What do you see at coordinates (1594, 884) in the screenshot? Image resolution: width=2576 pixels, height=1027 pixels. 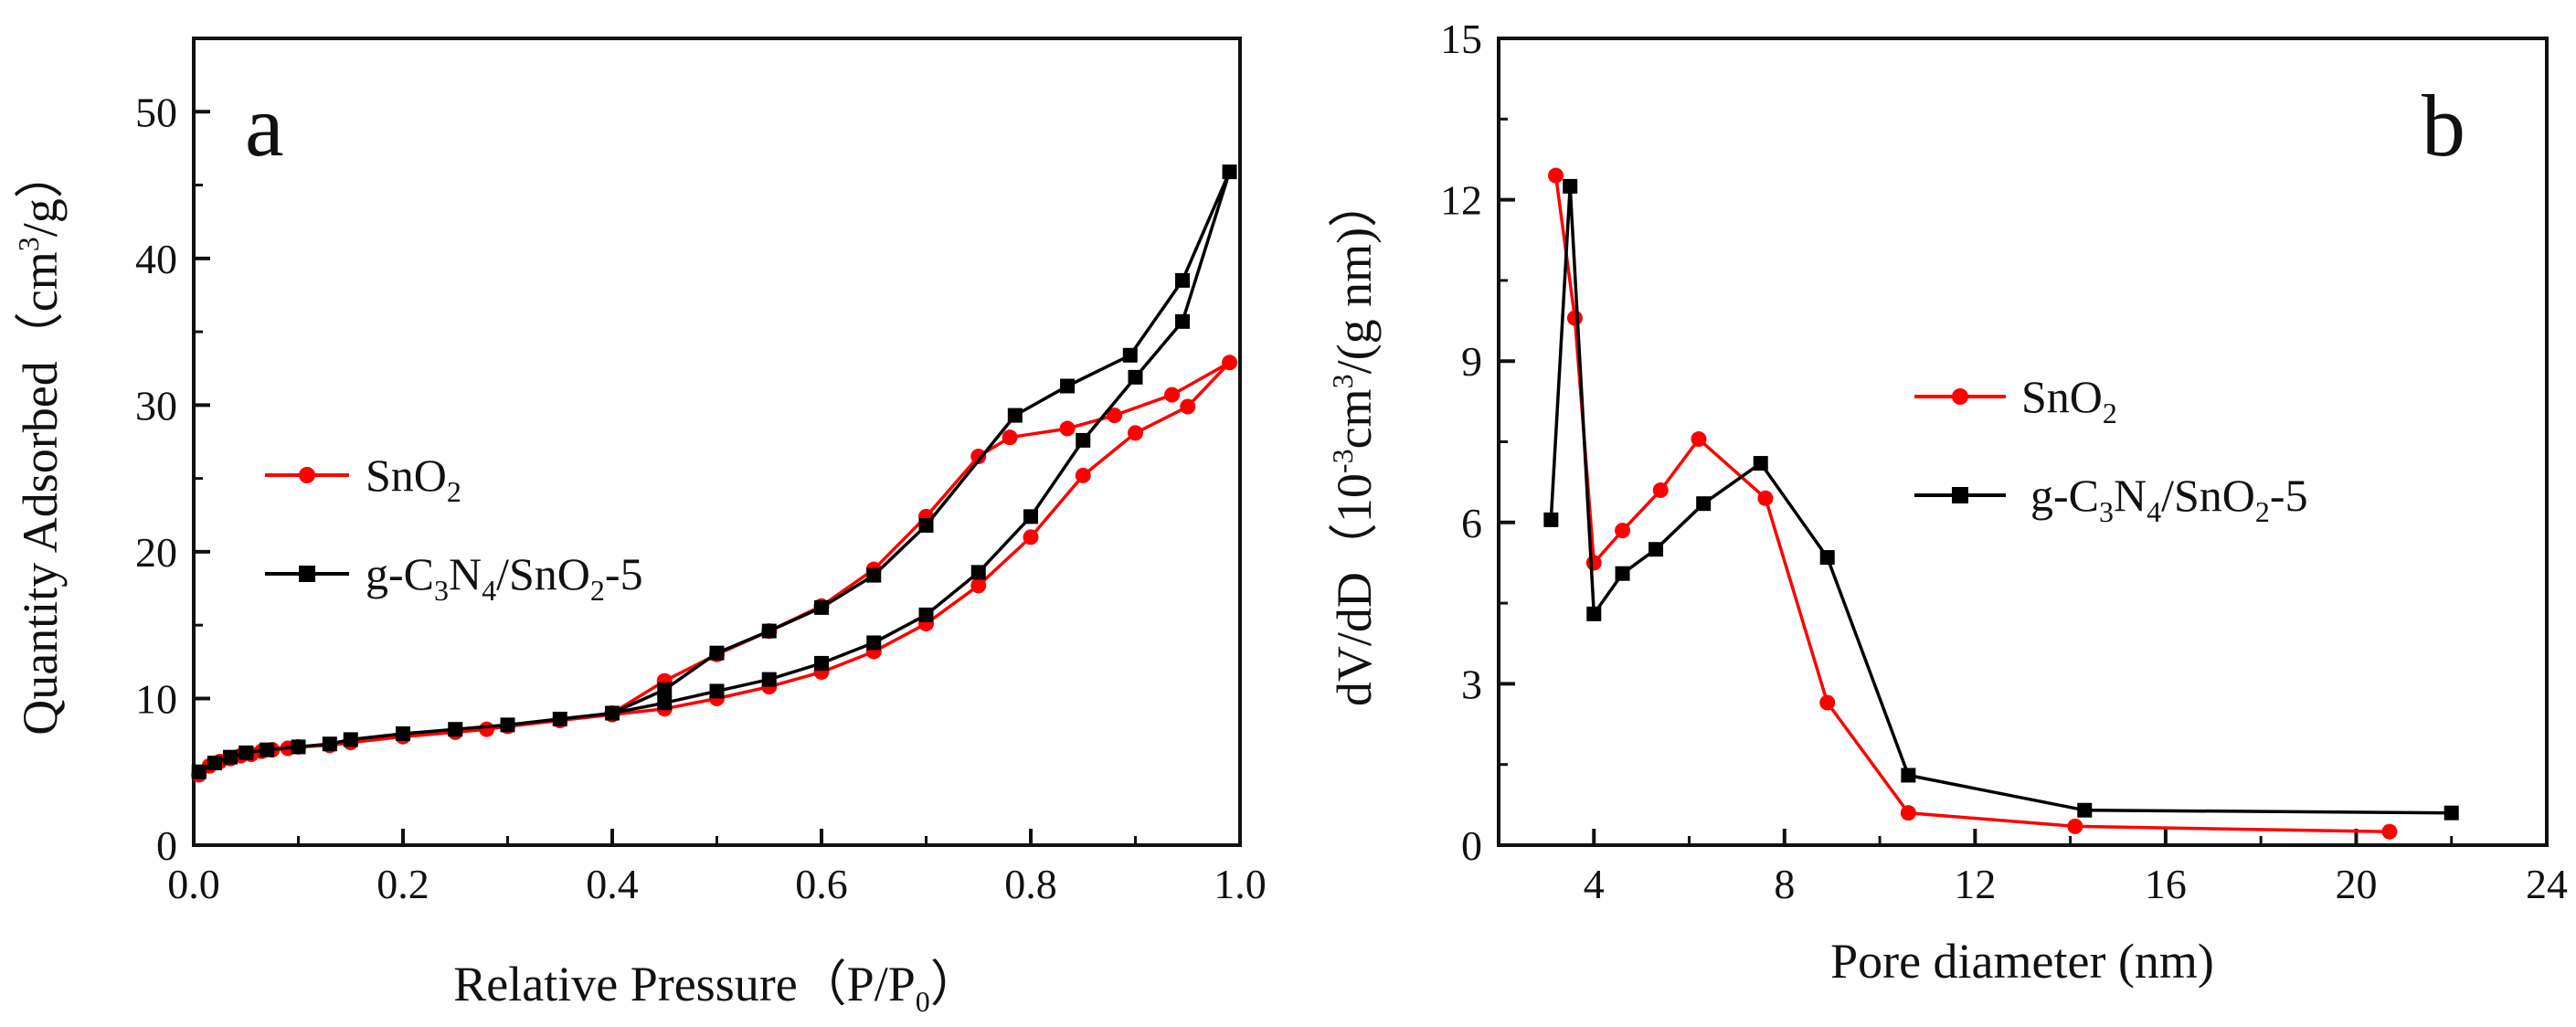 I see `x-tick-label-b: 4` at bounding box center [1594, 884].